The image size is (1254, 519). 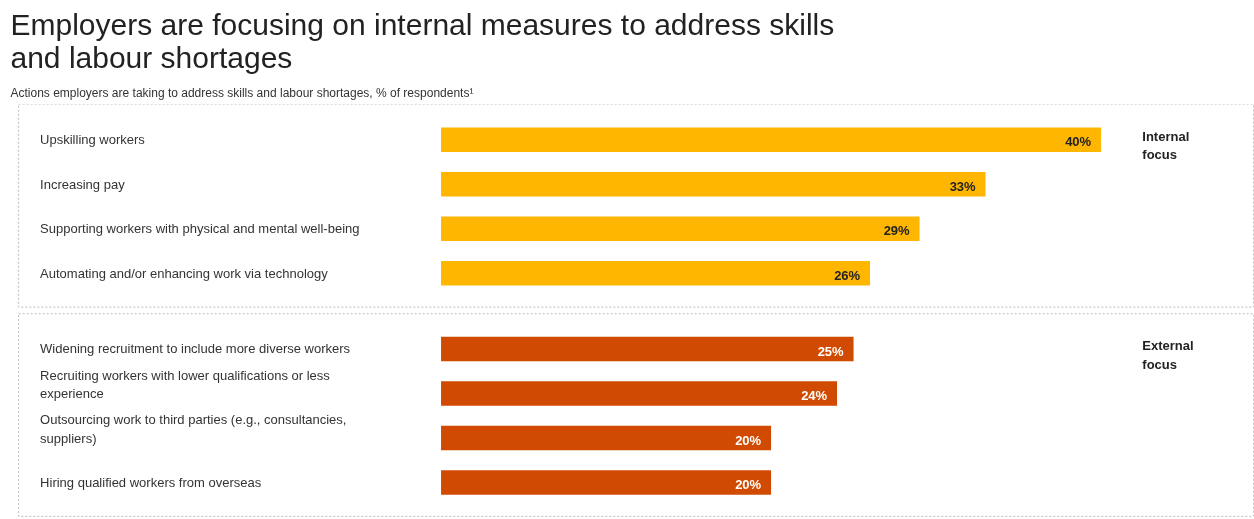 What do you see at coordinates (963, 186) in the screenshot?
I see `data-label: 33%` at bounding box center [963, 186].